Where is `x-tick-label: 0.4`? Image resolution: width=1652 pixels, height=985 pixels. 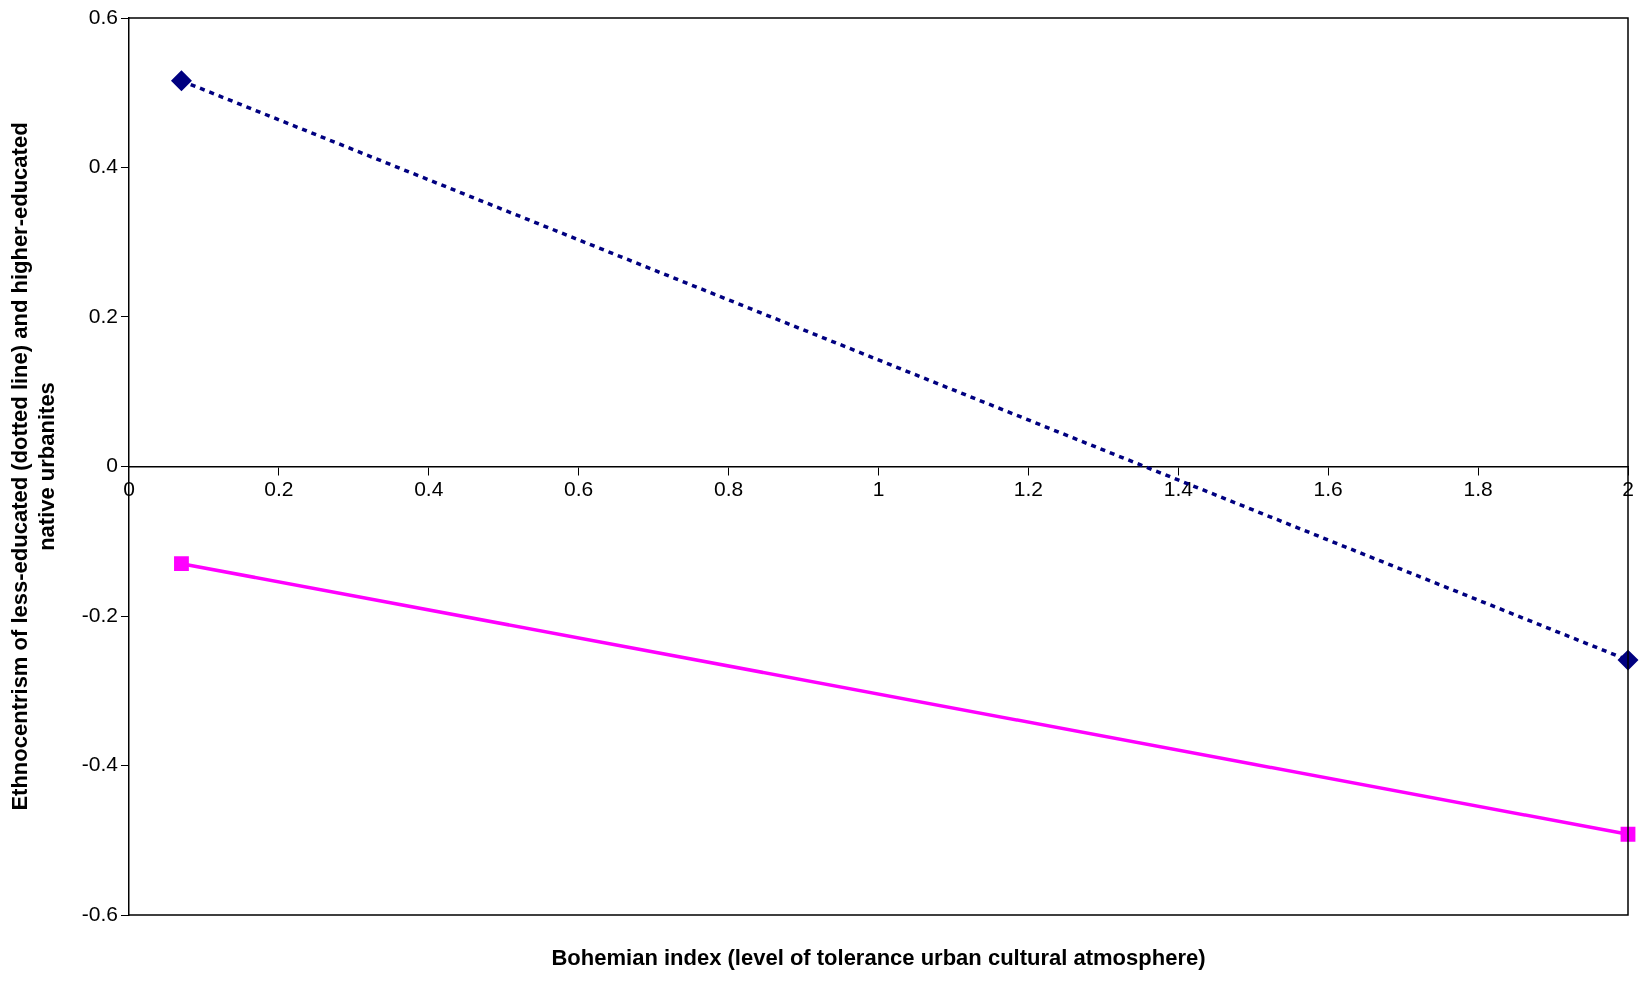
x-tick-label: 0.4 is located at coordinates (429, 488).